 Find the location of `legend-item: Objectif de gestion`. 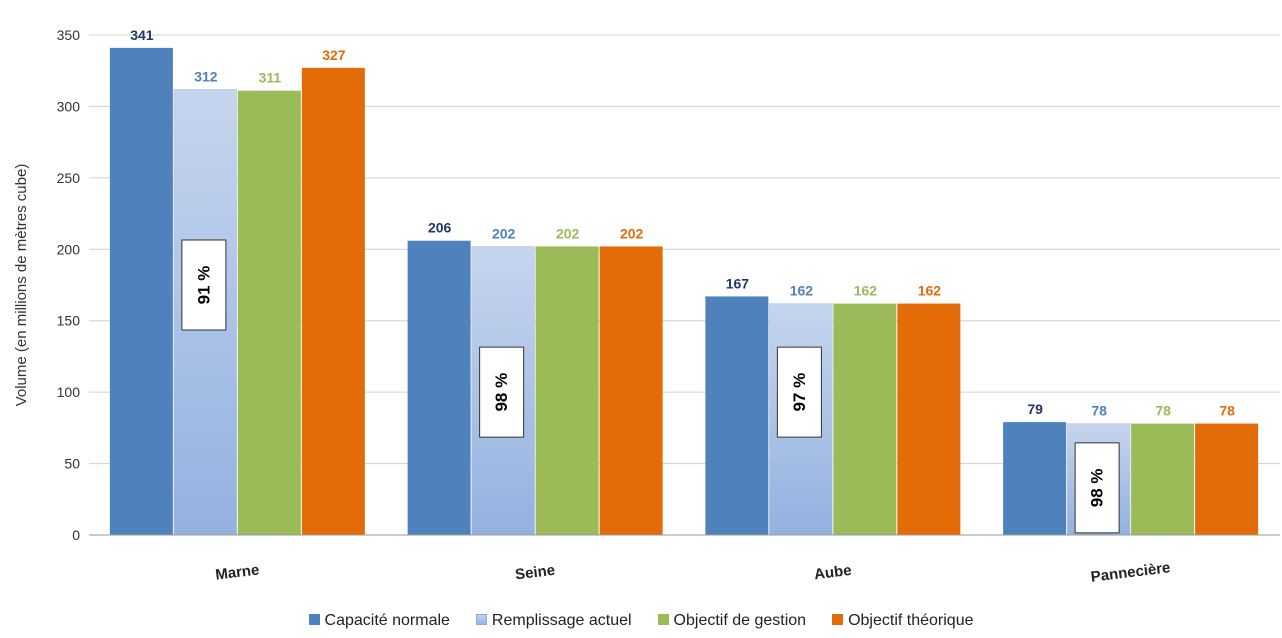

legend-item: Objectif de gestion is located at coordinates (732, 621).